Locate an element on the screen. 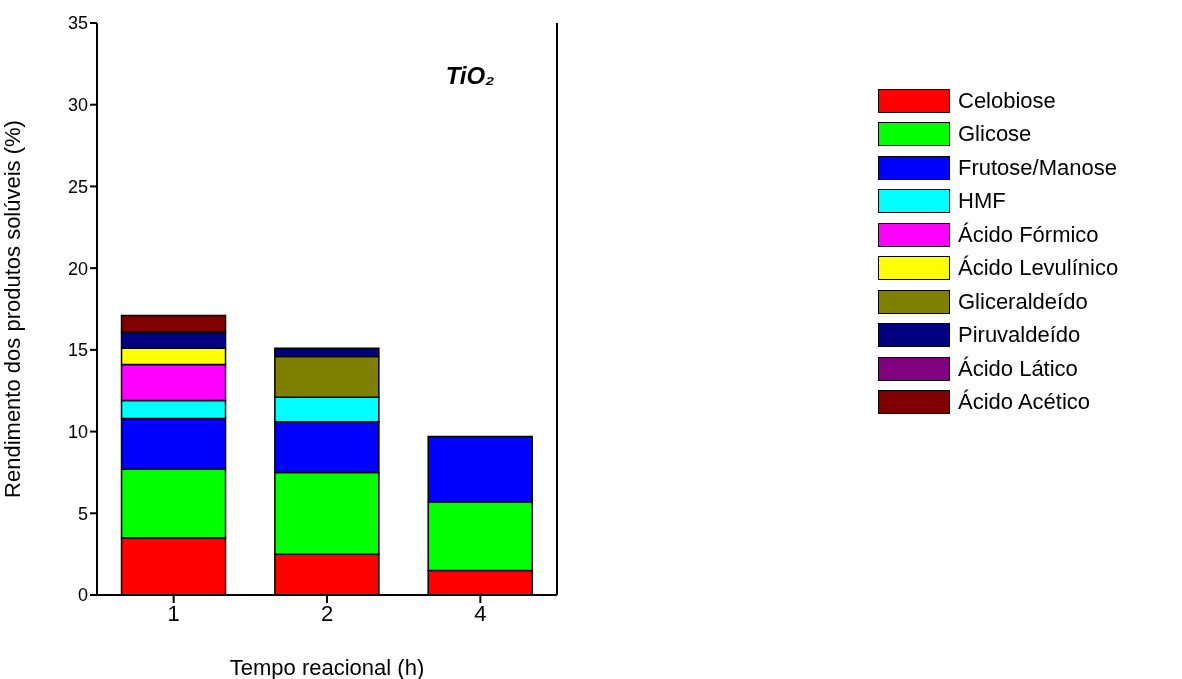 The image size is (1182, 679). legend-label: Ácido Levulínico is located at coordinates (1038, 268).